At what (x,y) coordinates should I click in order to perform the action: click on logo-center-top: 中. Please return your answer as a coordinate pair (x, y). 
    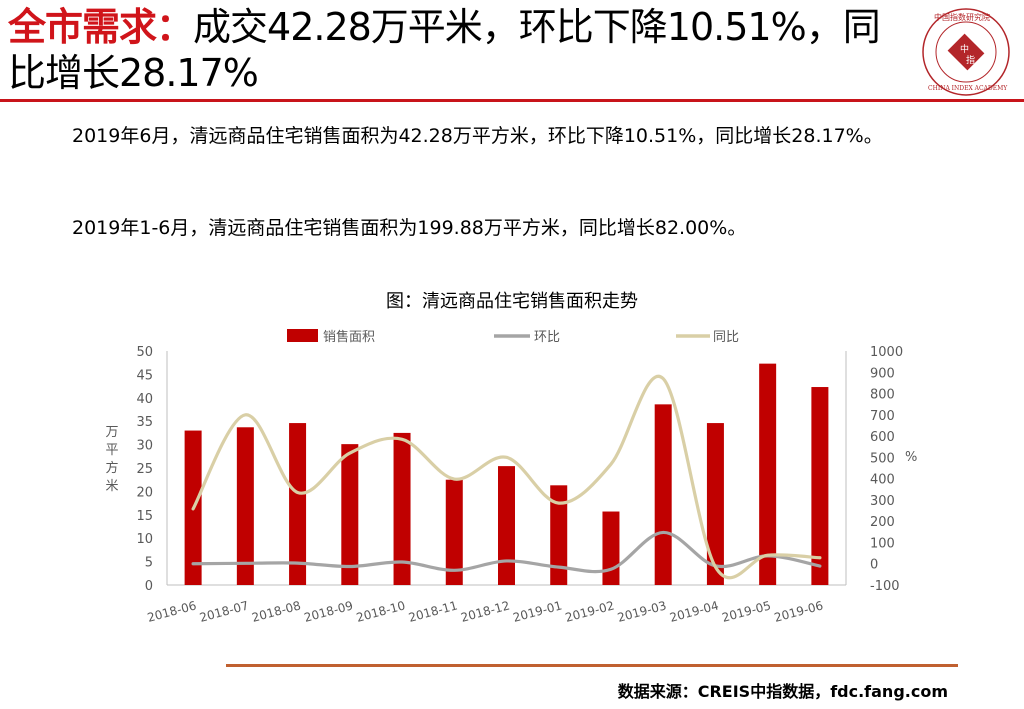
    Looking at the image, I should click on (964, 49).